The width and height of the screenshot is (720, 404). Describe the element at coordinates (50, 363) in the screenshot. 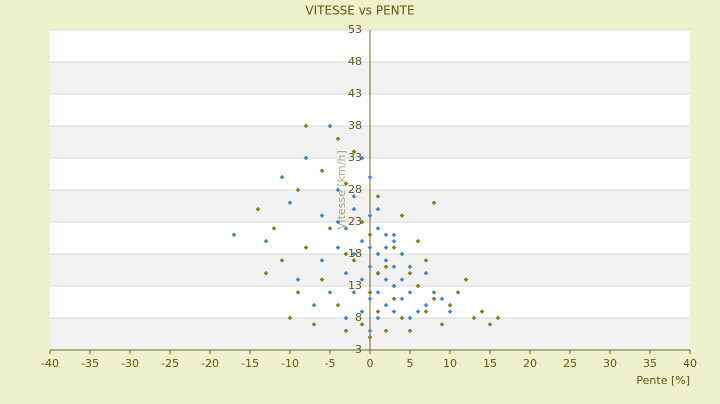

I see `x-tick-label: -40` at that location.